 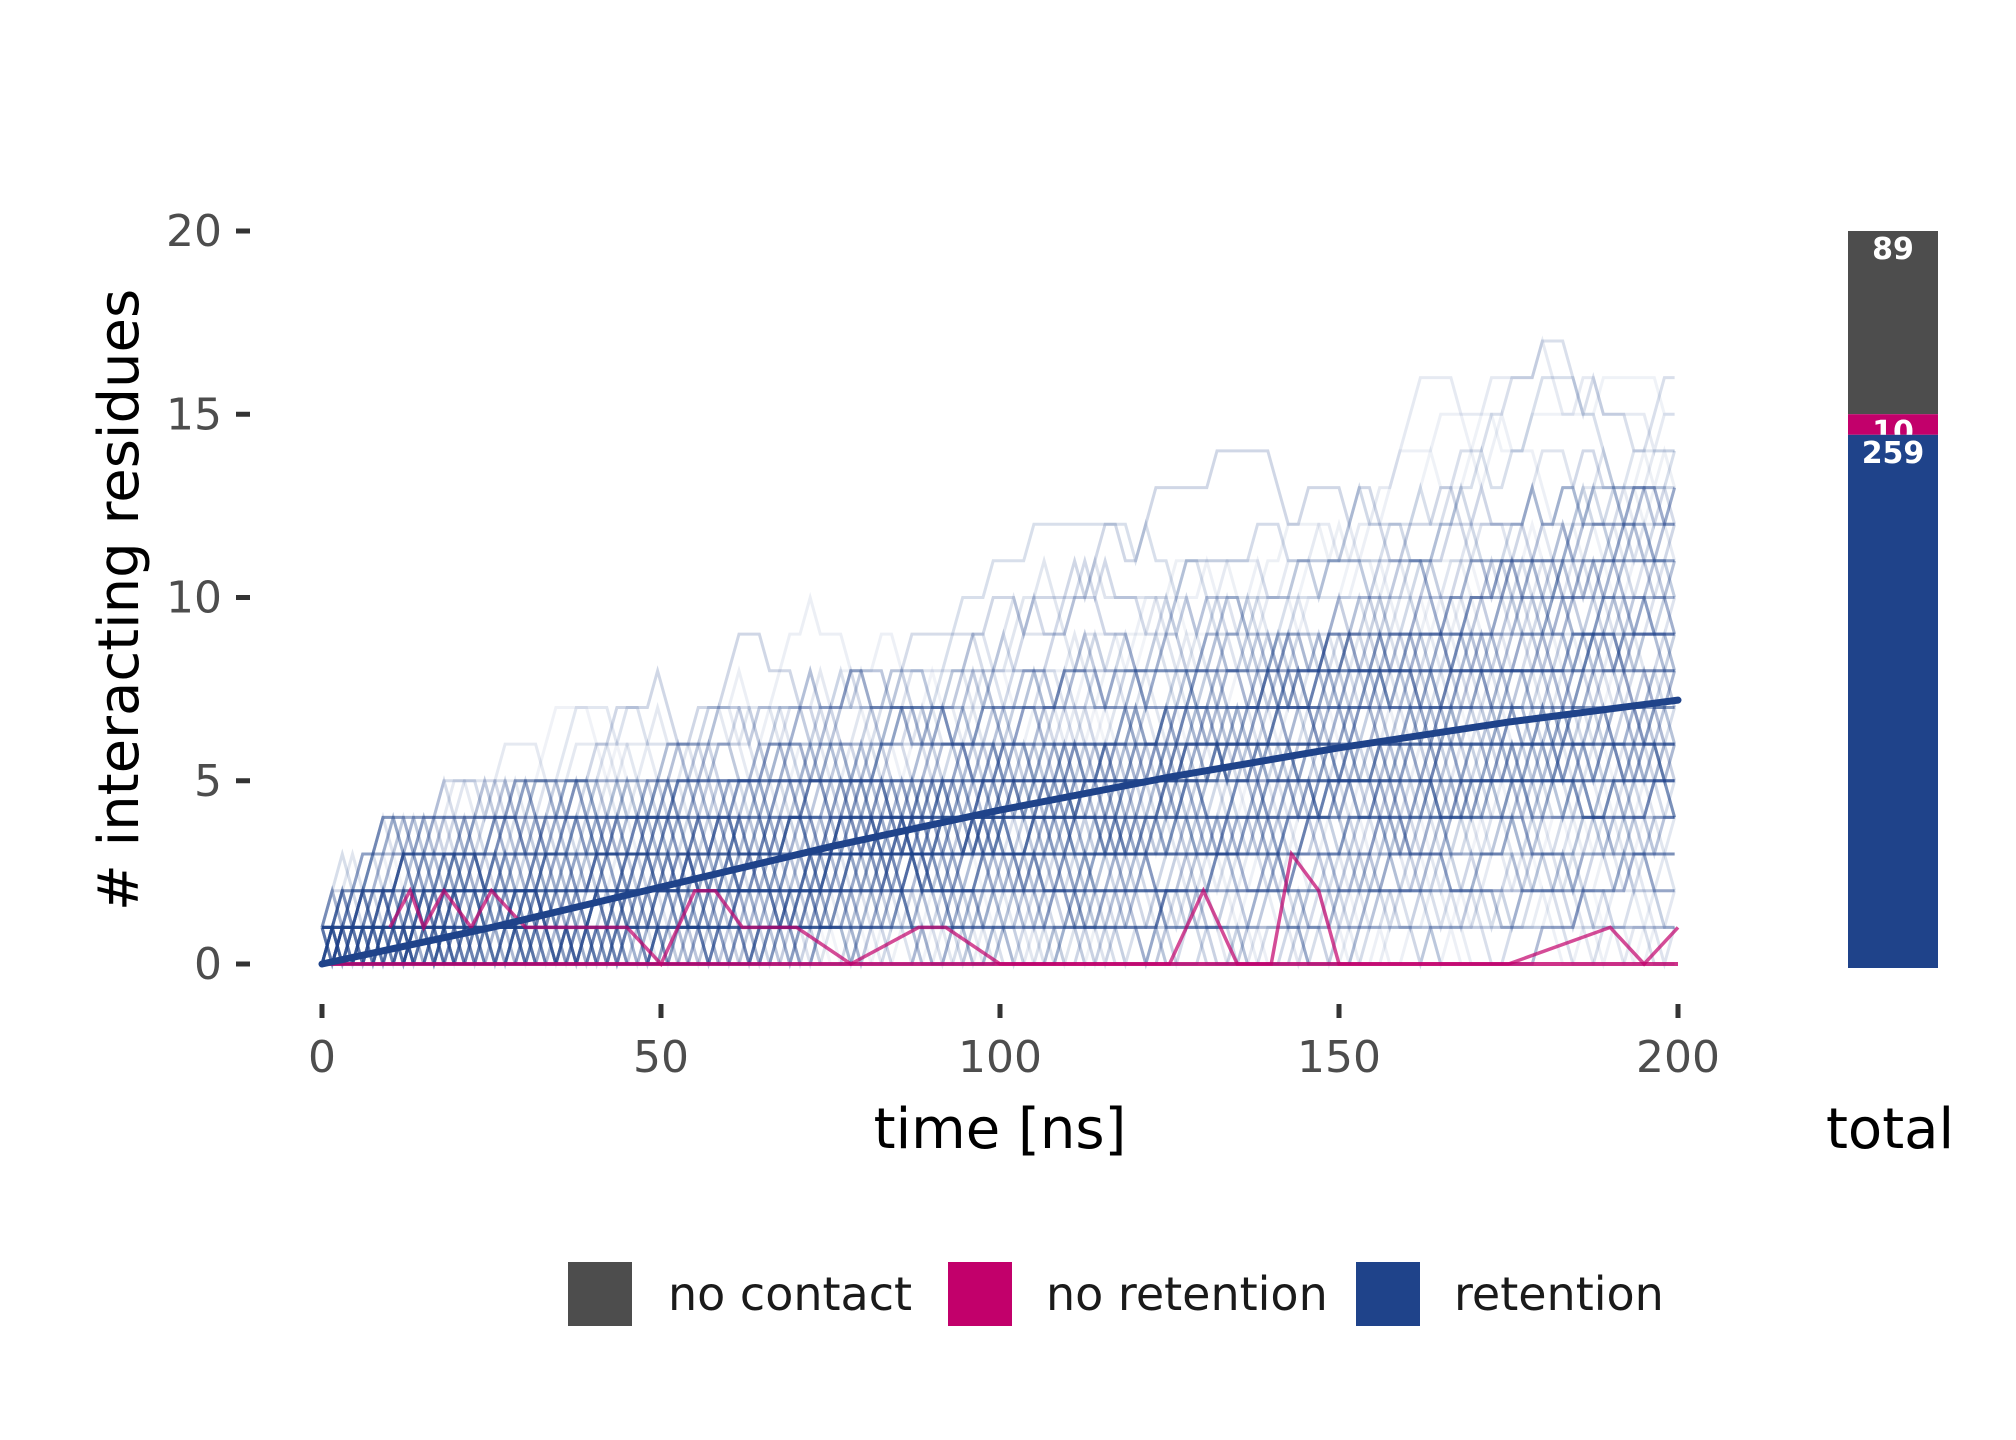 What do you see at coordinates (1187, 1294) in the screenshot?
I see `legend-label-no-retention: no retention` at bounding box center [1187, 1294].